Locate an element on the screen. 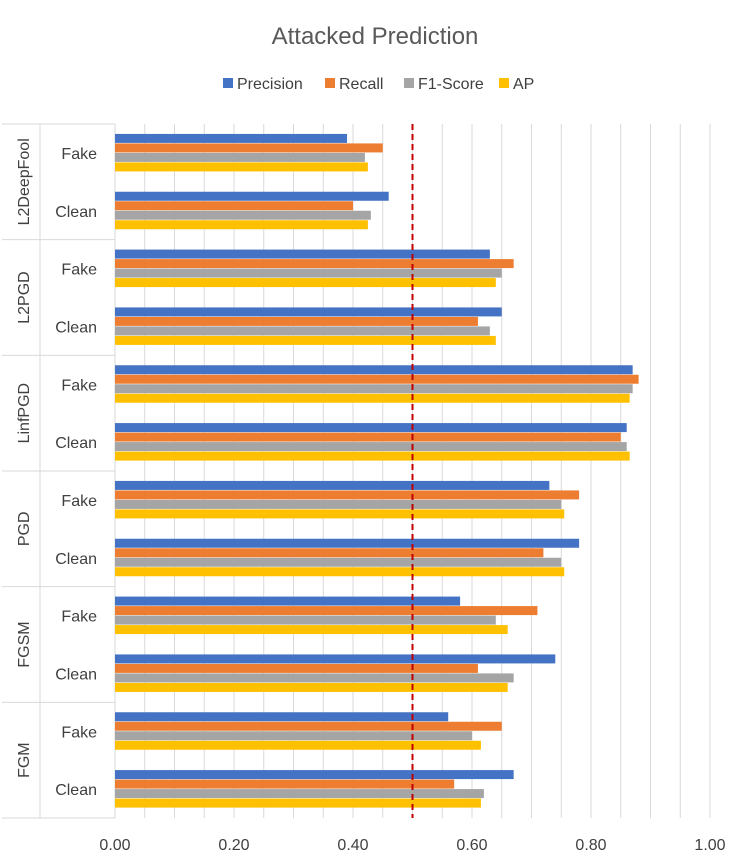 The width and height of the screenshot is (750, 867). bar-pgd-fake-recall is located at coordinates (347, 495).